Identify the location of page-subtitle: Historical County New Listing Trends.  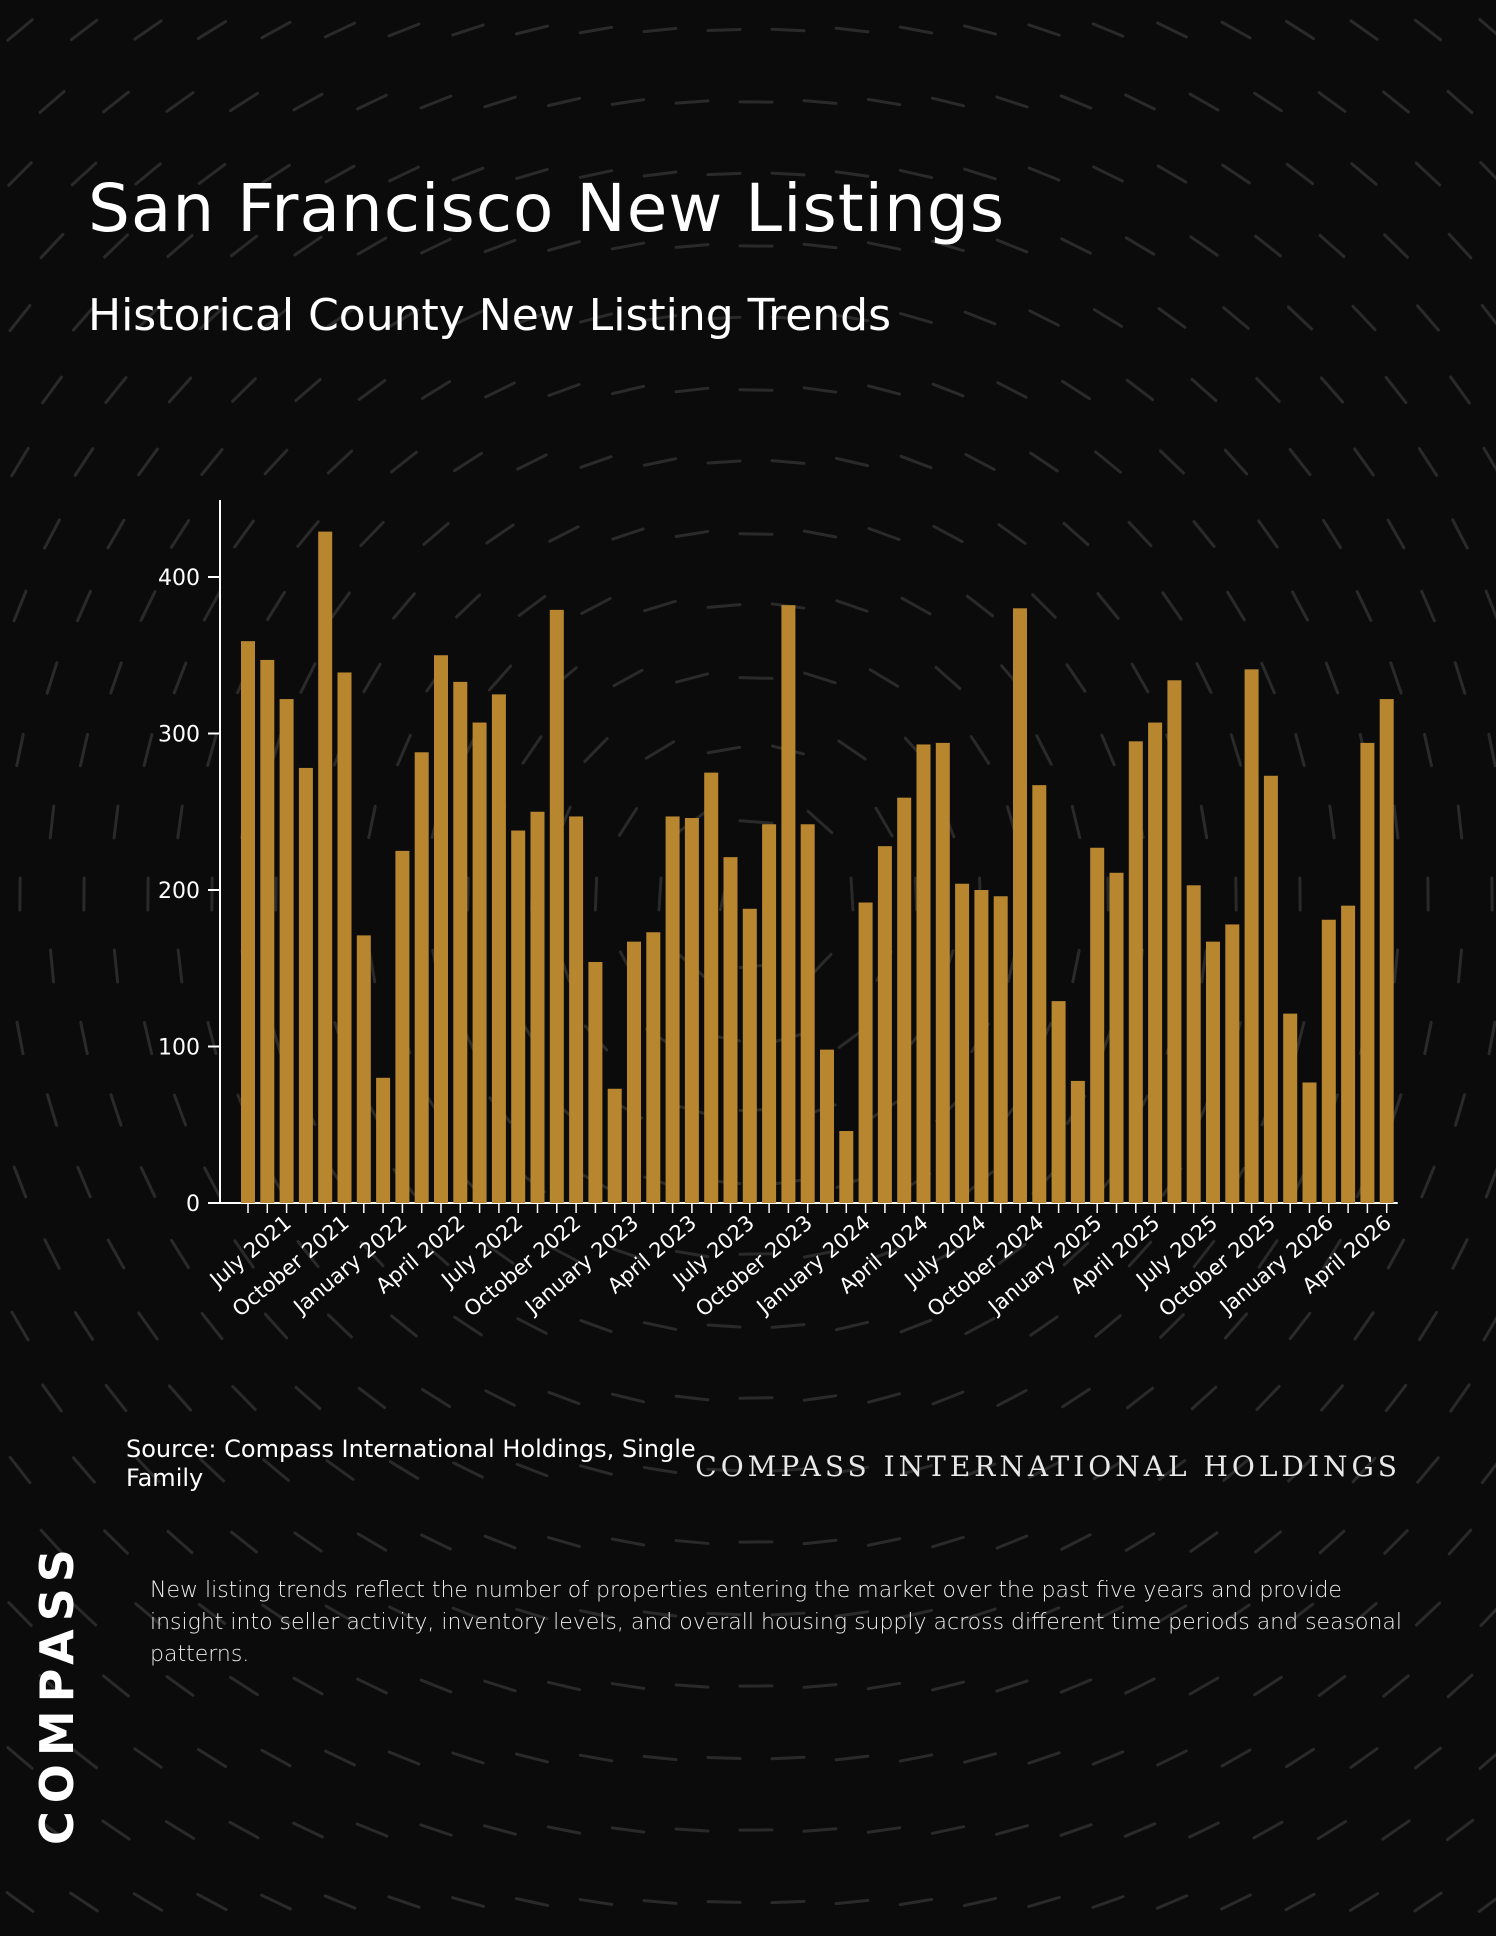
(490, 315).